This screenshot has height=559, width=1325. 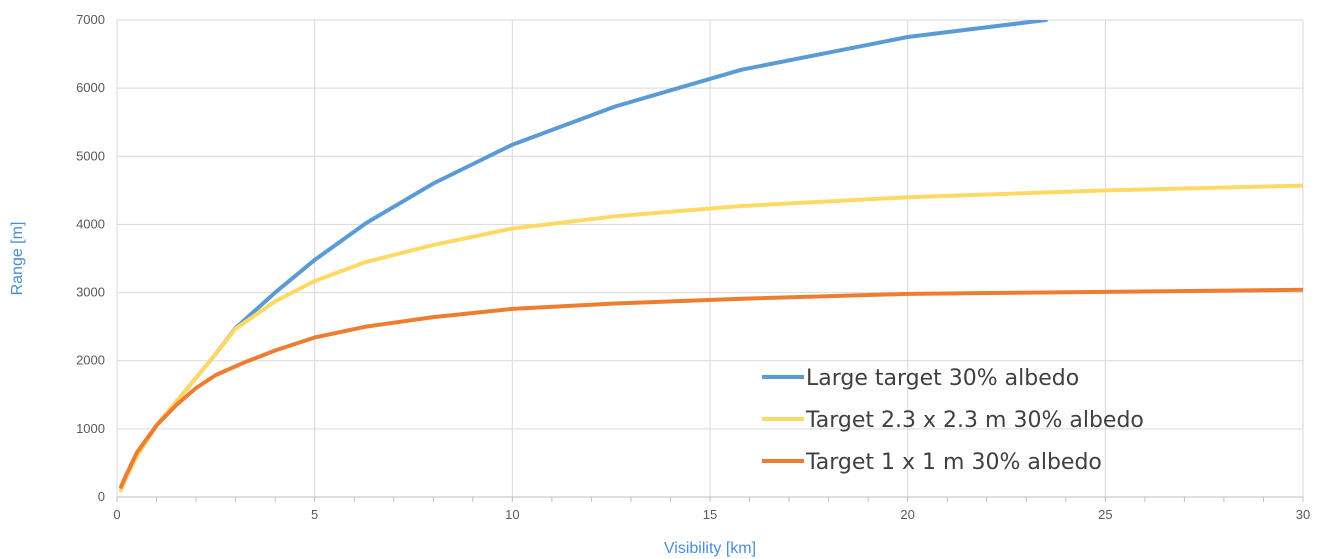 I want to click on y-tick-label: 1000, so click(x=90, y=428).